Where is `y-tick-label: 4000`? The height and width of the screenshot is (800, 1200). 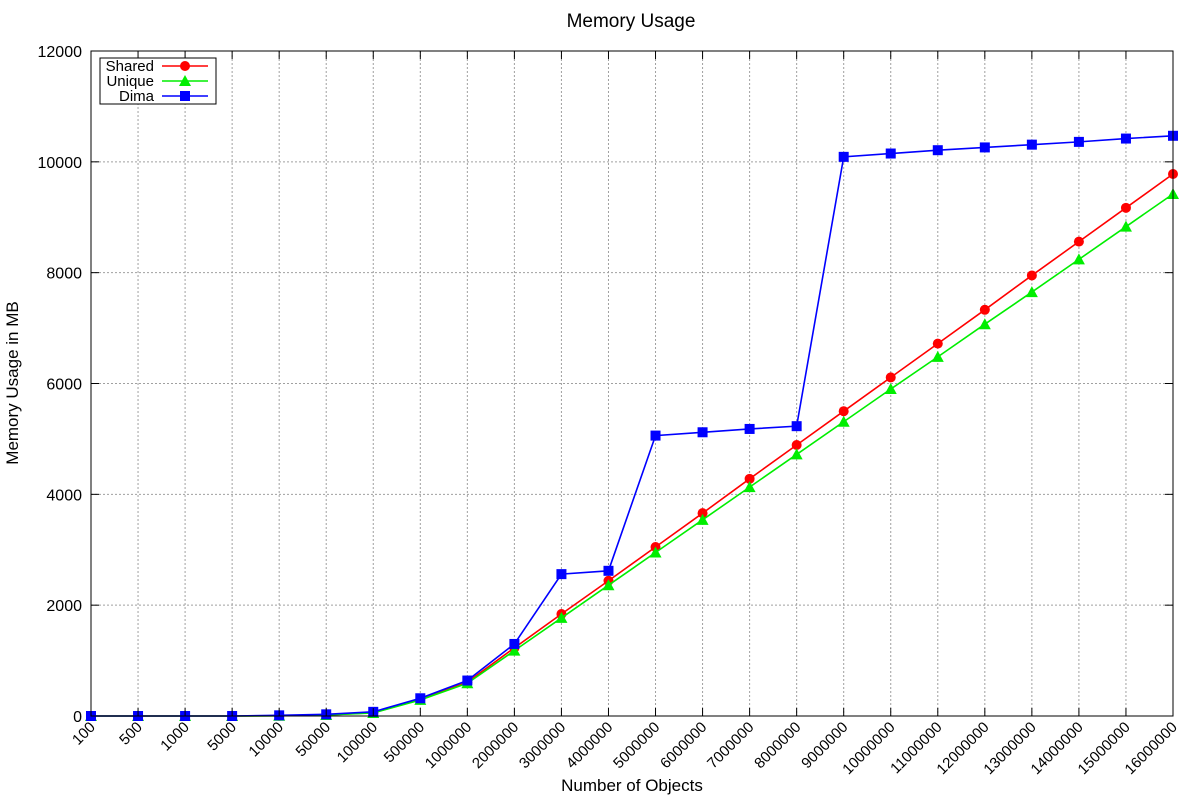 y-tick-label: 4000 is located at coordinates (64, 495).